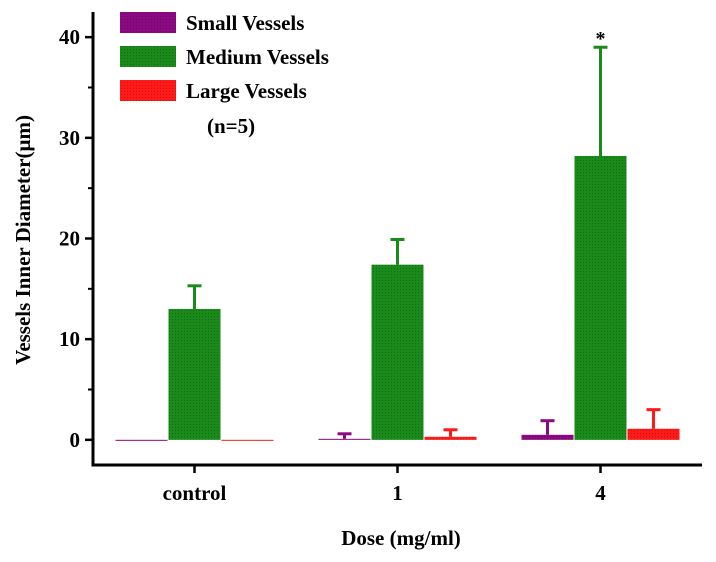 The image size is (716, 562). Describe the element at coordinates (69, 37) in the screenshot. I see `y-tick-label: 40` at that location.